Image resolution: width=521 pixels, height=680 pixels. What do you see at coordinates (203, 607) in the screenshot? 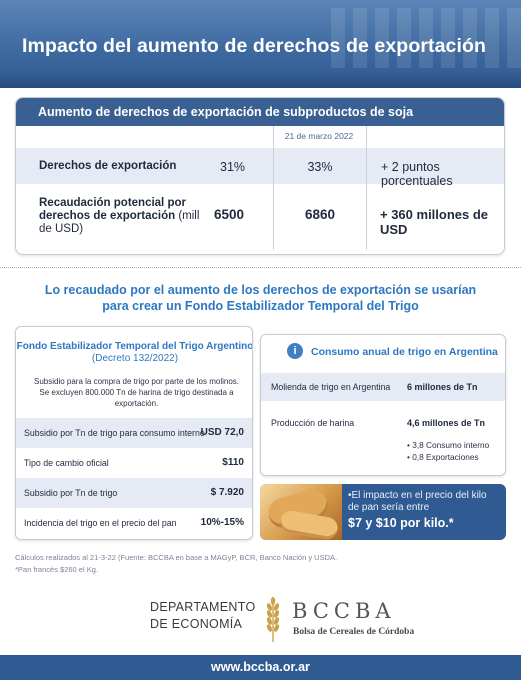
I see `department-line: DEPARTAMENTO` at bounding box center [203, 607].